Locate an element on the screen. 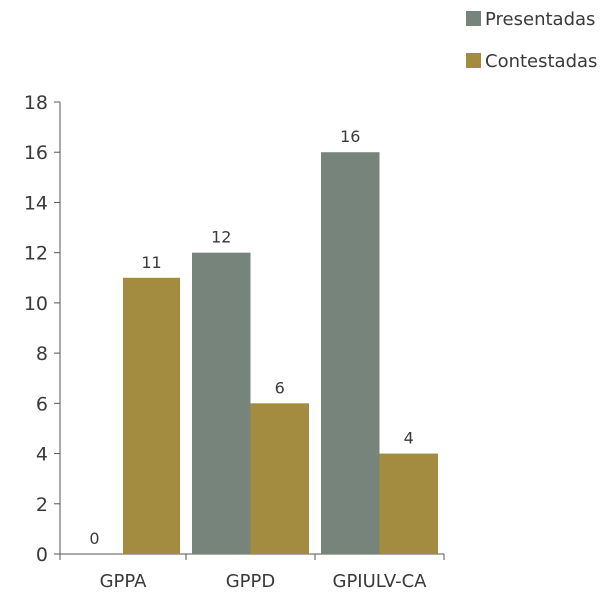  x-axis: GPPA GPPD GPIULV-CA is located at coordinates (252, 572).